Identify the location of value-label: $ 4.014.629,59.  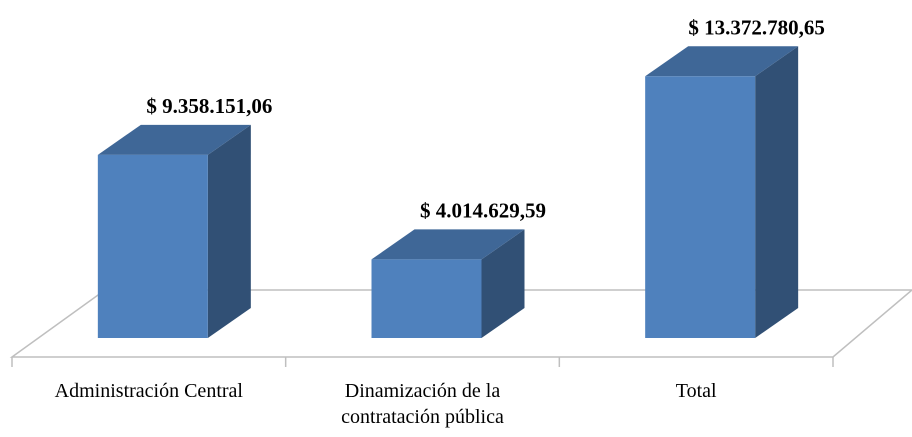
(483, 210).